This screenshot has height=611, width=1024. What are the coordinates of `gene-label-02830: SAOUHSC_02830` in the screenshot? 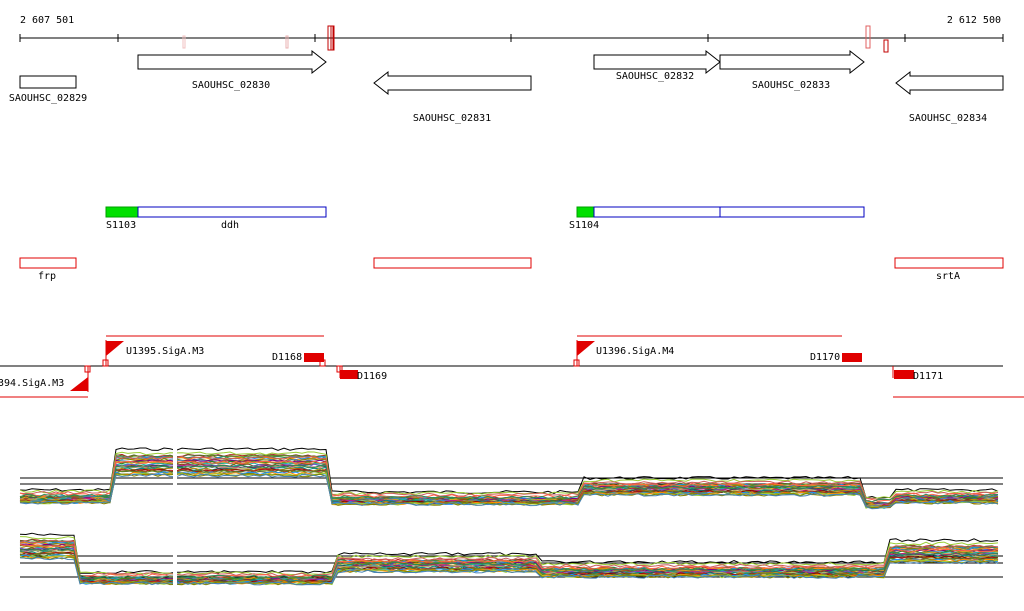 It's located at (231, 85).